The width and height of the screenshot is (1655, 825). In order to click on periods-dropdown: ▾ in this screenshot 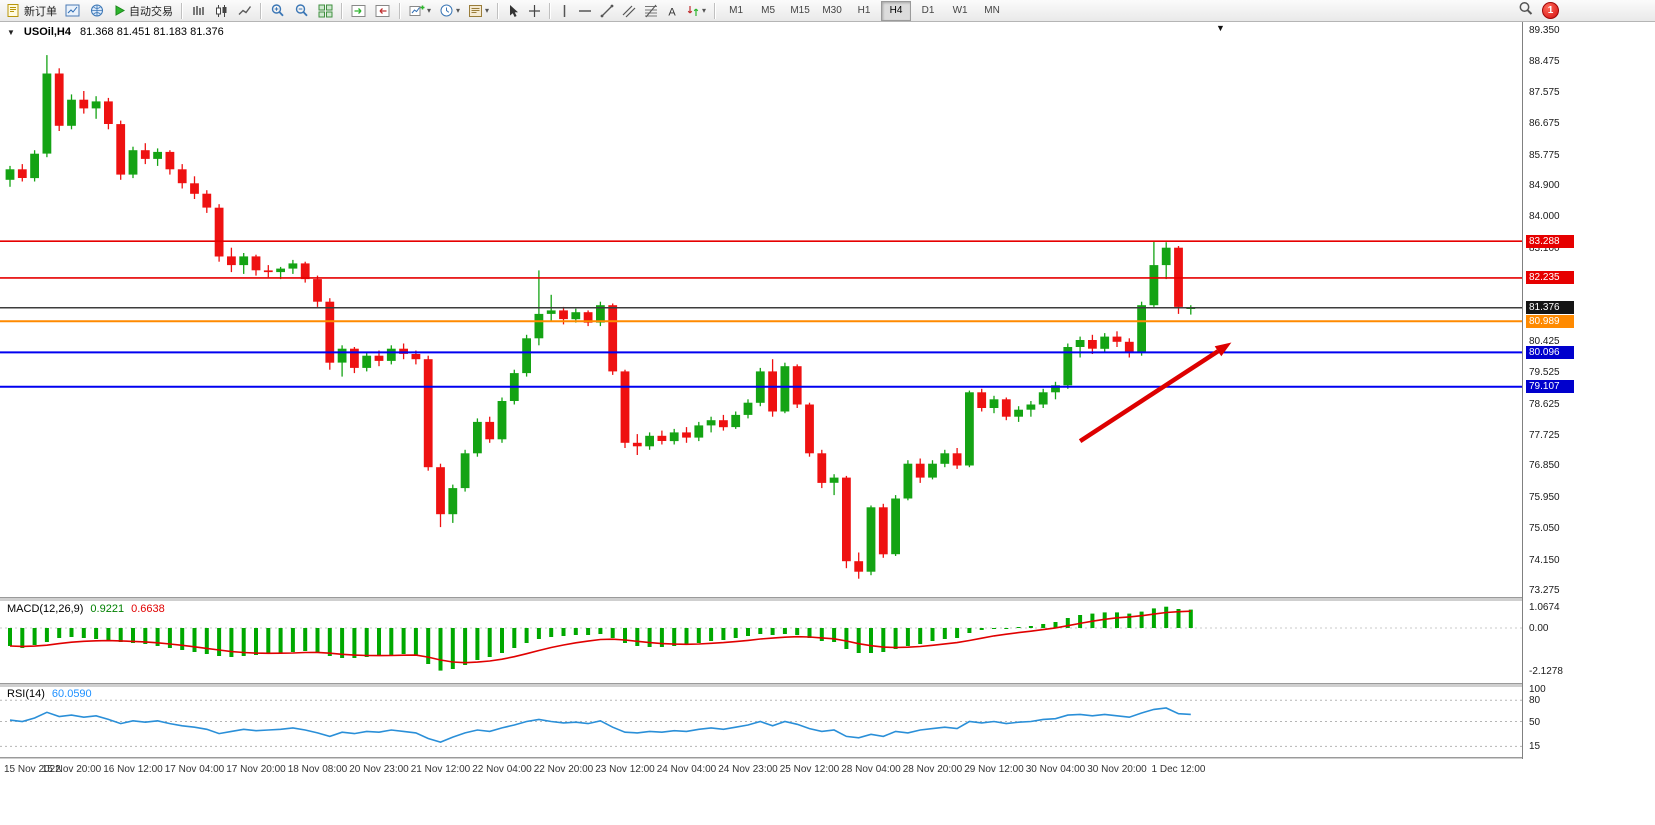, I will do `click(449, 11)`.